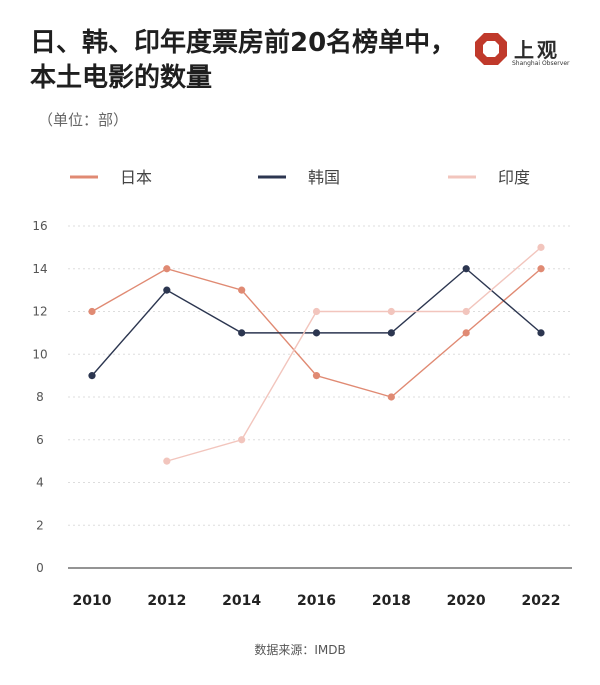 The width and height of the screenshot is (600, 685). I want to click on legend-label: 日本, so click(136, 177).